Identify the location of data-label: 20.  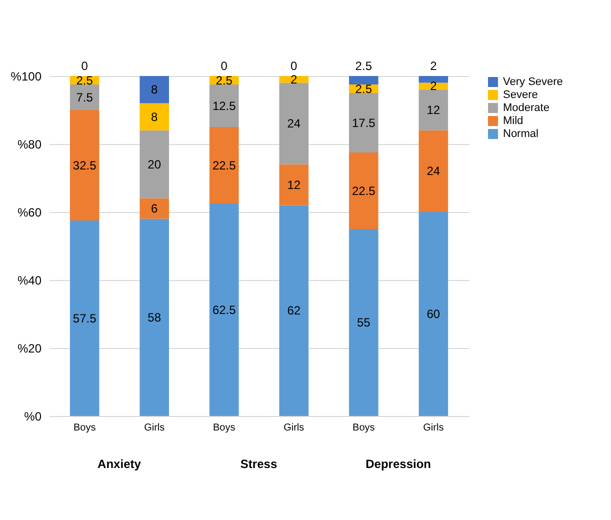
(155, 164).